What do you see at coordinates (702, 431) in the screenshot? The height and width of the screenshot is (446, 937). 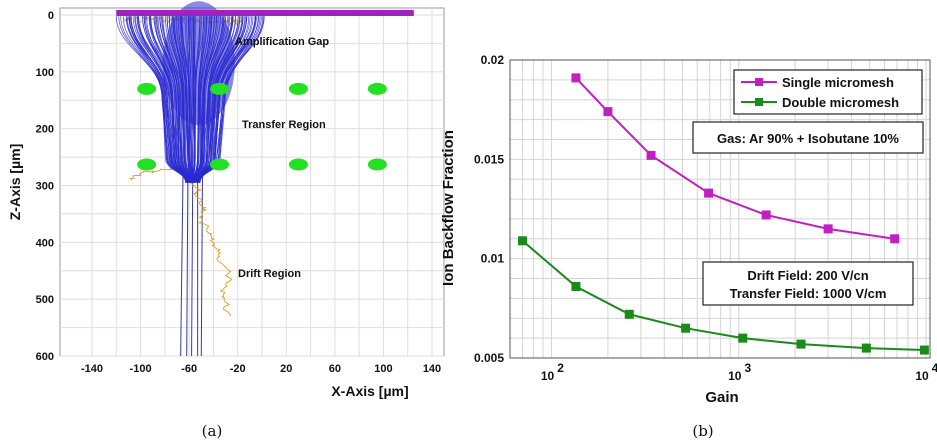 I see `panel-b-caption: (b)` at bounding box center [702, 431].